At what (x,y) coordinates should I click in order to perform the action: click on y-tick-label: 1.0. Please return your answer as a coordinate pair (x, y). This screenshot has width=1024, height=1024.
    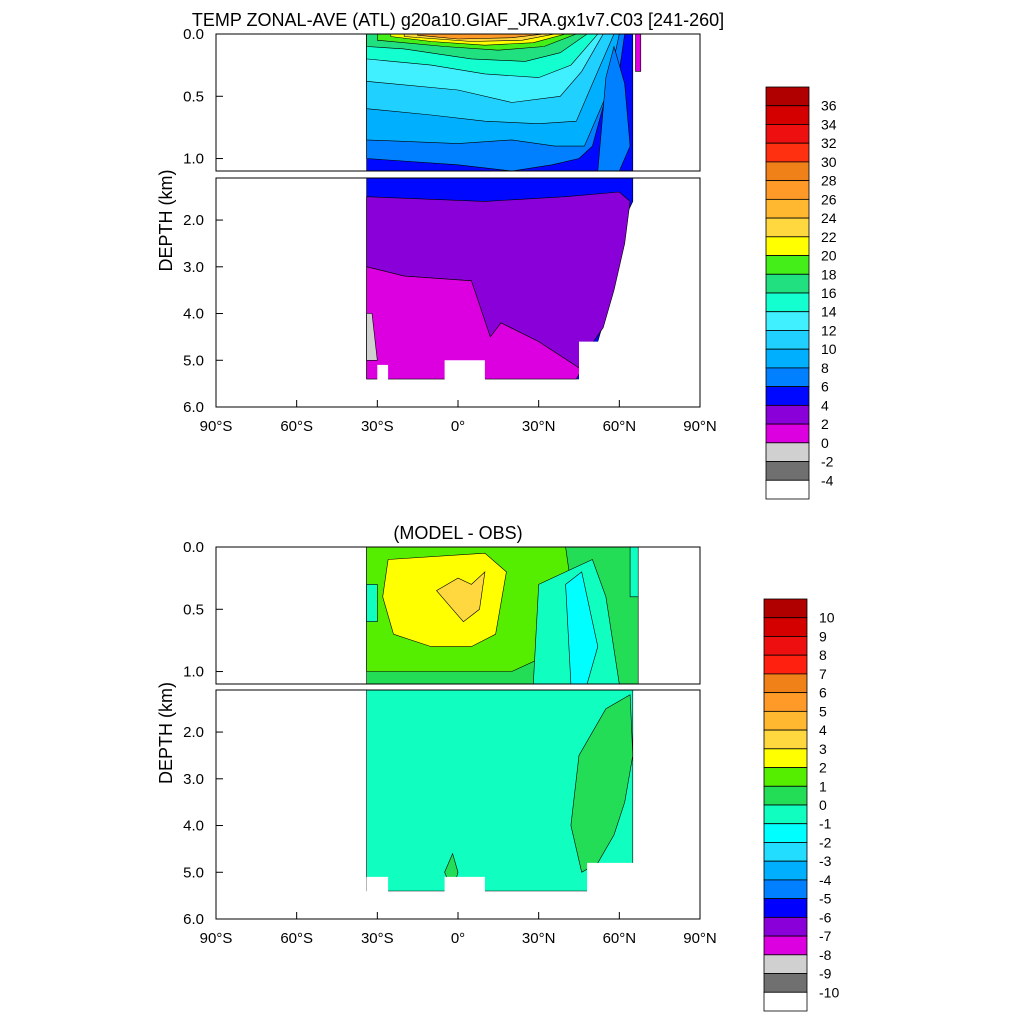
    Looking at the image, I should click on (193, 672).